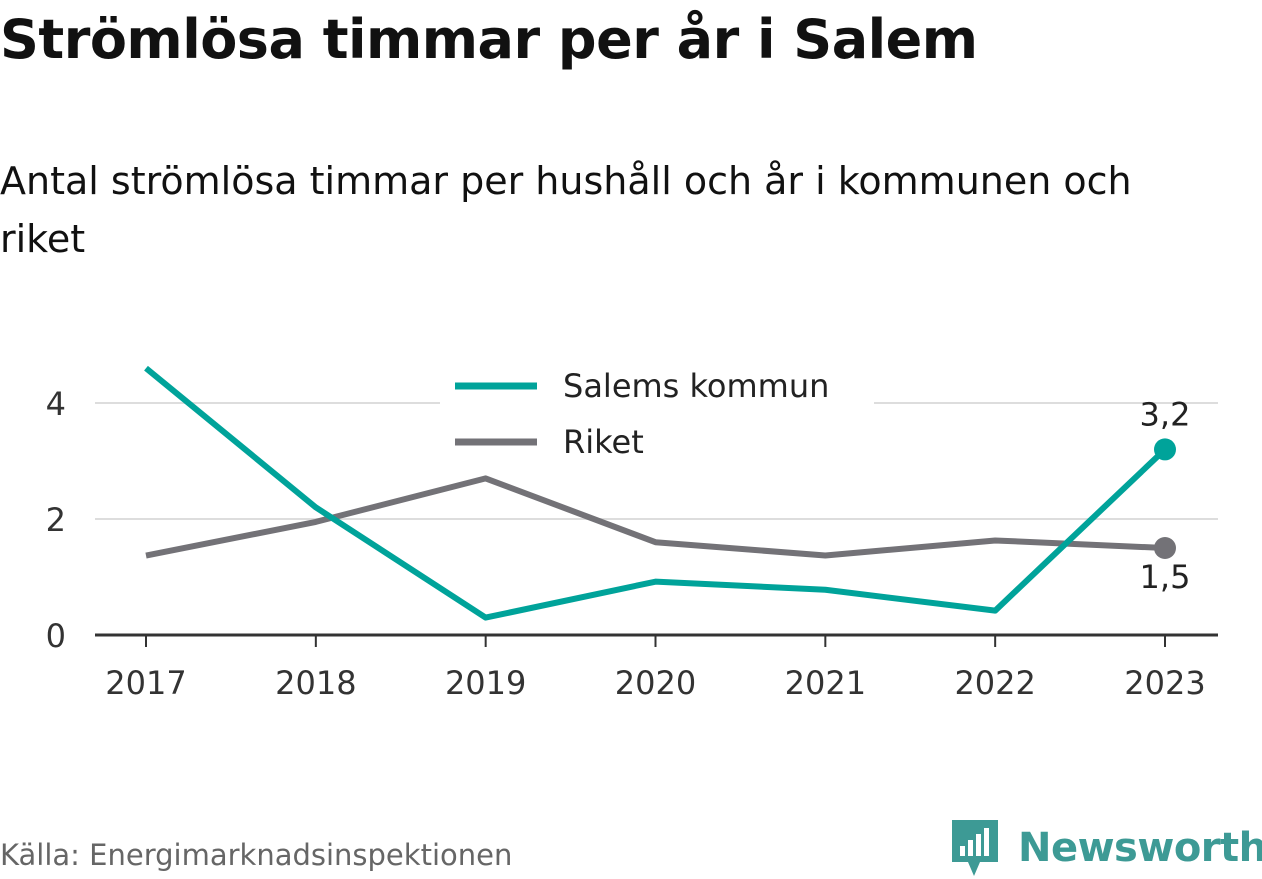 This screenshot has height=879, width=1262. Describe the element at coordinates (56, 520) in the screenshot. I see `y-tick-label: 2` at that location.